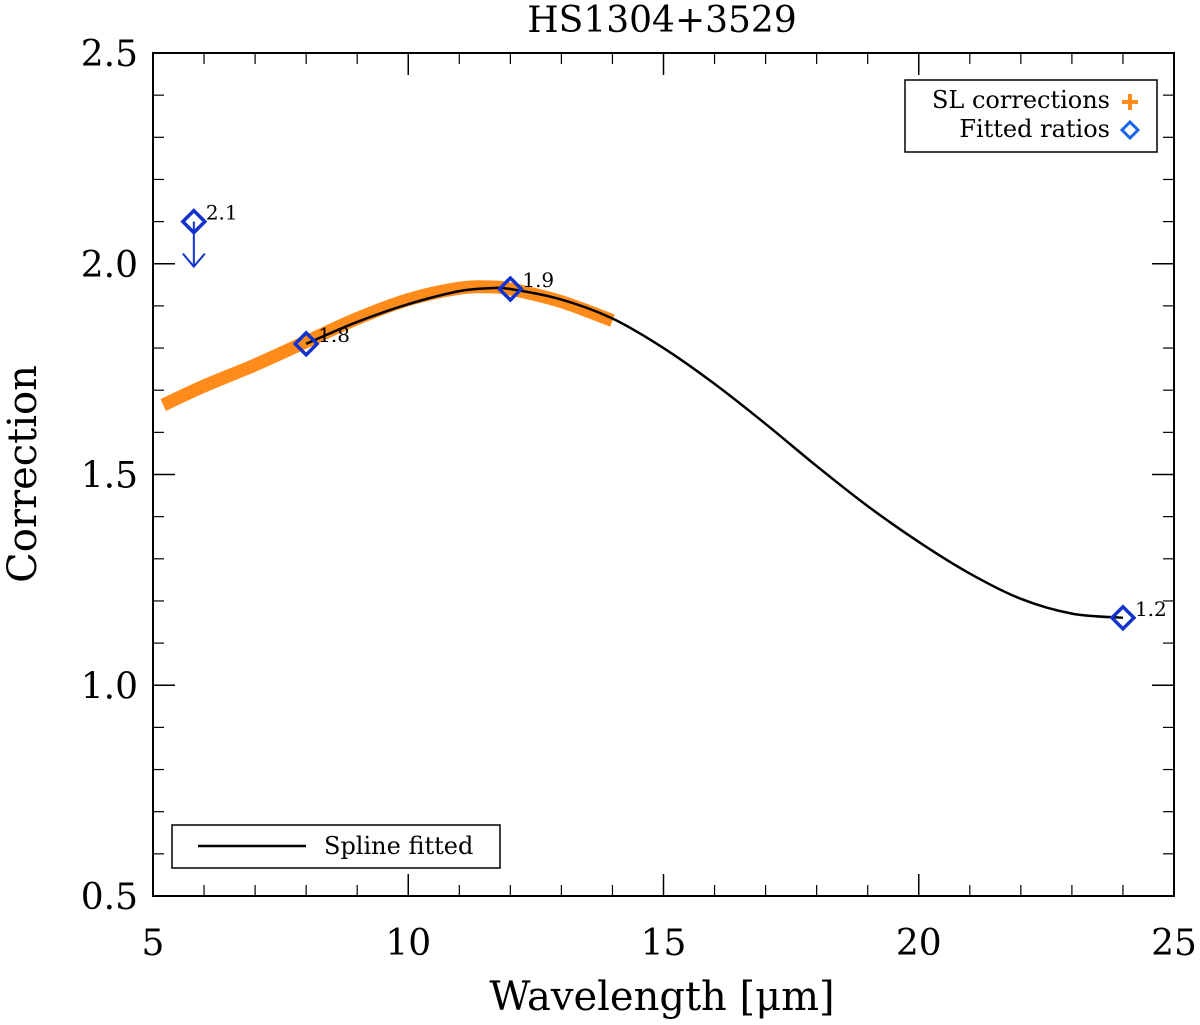  I want to click on sl-corrections-series, so click(387, 345).